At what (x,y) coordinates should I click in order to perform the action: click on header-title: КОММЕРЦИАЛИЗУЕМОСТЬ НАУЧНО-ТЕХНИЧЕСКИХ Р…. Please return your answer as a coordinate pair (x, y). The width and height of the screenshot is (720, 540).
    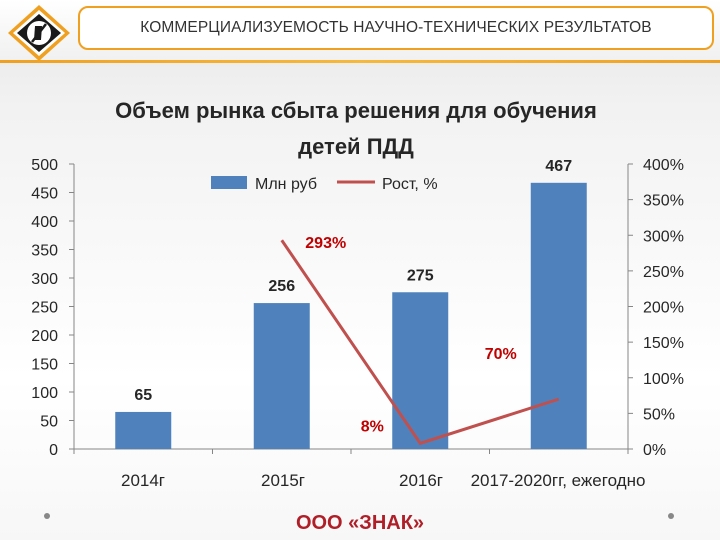
    Looking at the image, I should click on (396, 27).